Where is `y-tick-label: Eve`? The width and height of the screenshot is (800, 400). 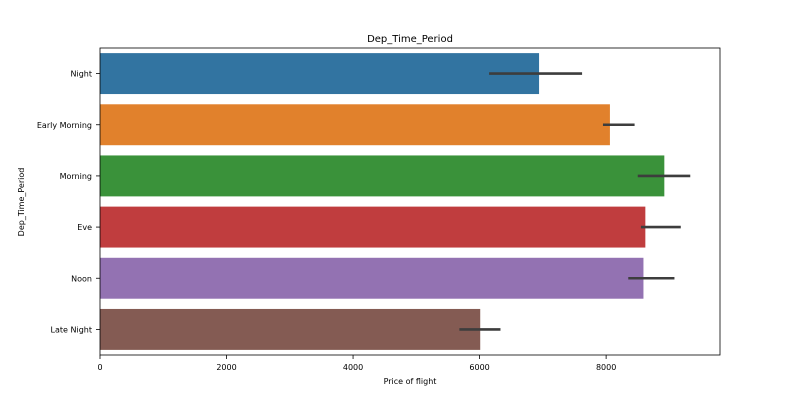
y-tick-label: Eve is located at coordinates (84, 227).